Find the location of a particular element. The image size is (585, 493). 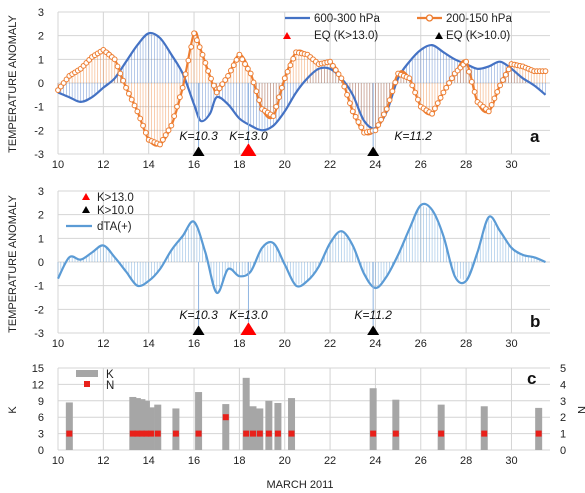

panel-a-x-ticks: 10 12 14 16 18 20 22 24 26 28 30 is located at coordinates (285, 165).